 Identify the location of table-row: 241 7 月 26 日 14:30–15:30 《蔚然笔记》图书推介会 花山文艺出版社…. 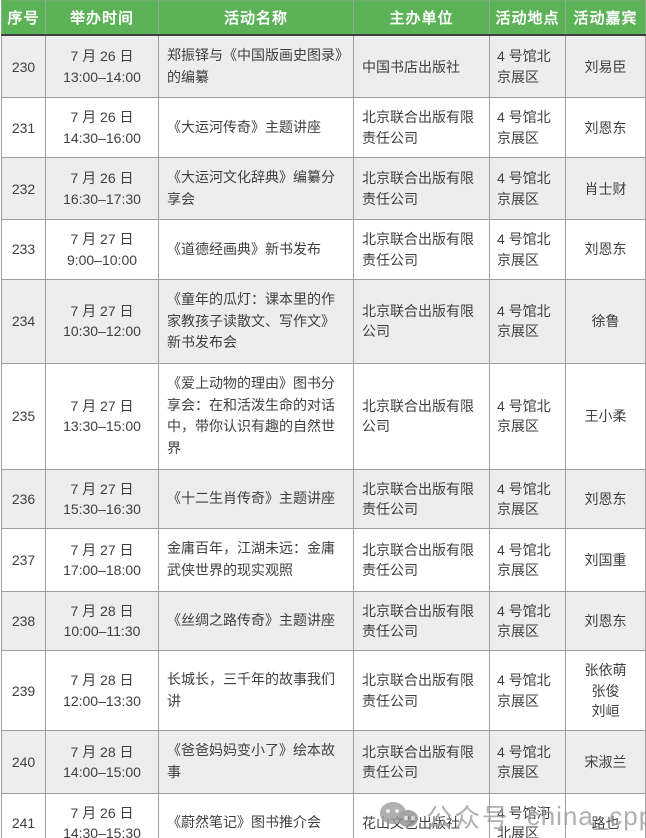
(323, 815).